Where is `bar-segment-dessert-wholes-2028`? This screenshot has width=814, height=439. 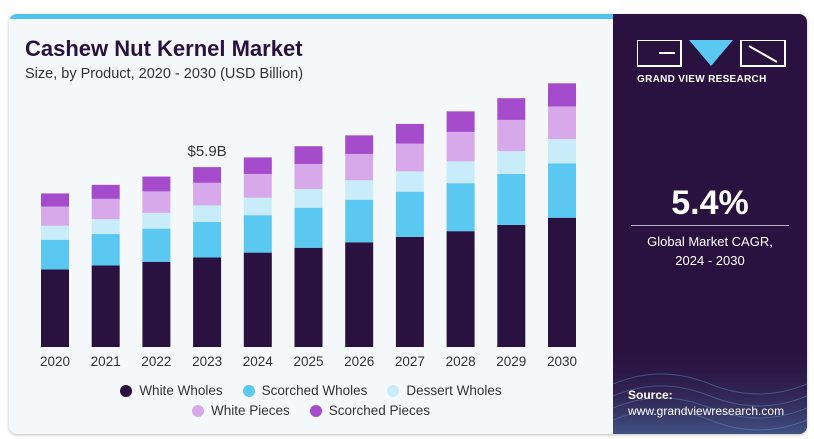 bar-segment-dessert-wholes-2028 is located at coordinates (460, 172).